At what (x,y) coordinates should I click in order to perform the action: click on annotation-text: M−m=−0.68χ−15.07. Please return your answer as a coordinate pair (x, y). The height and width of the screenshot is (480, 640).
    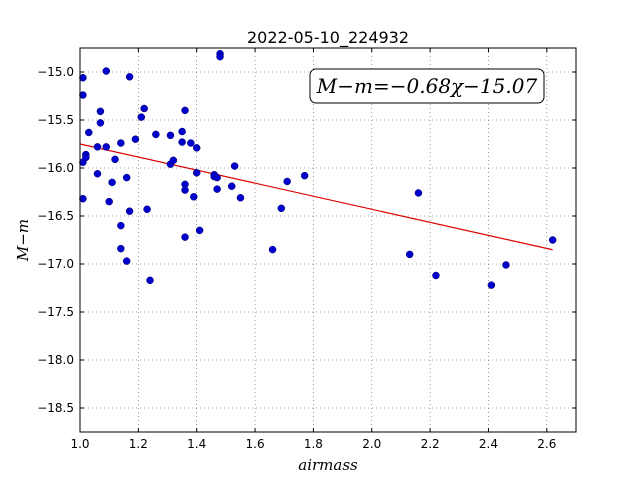
    Looking at the image, I should click on (427, 86).